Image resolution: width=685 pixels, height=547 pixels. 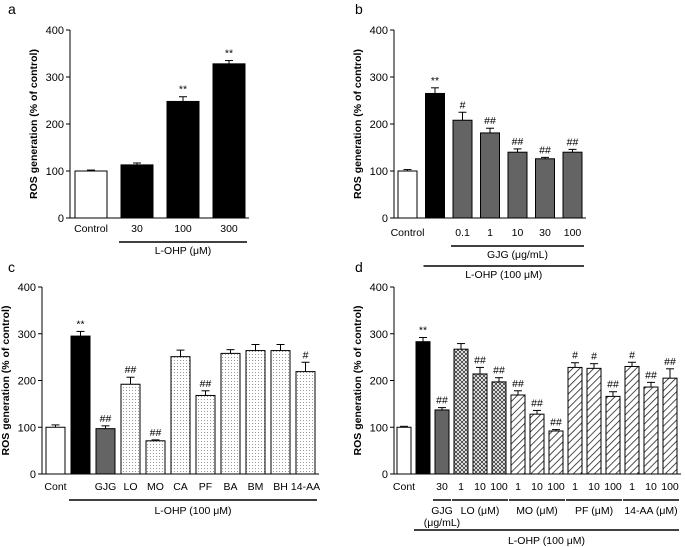 What do you see at coordinates (12, 9) in the screenshot?
I see `panel-label: a` at bounding box center [12, 9].